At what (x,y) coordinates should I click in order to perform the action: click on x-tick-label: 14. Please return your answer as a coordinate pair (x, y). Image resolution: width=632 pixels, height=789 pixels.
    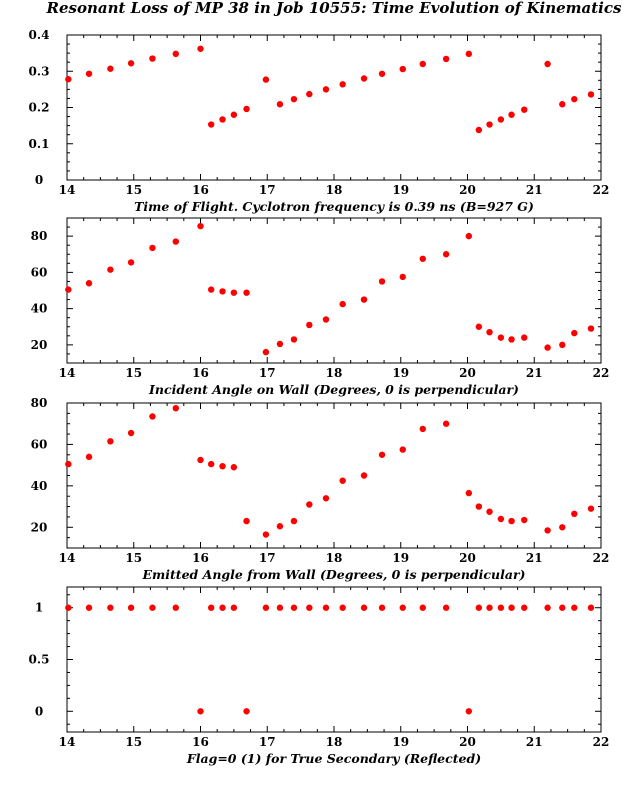
    Looking at the image, I should click on (67, 190).